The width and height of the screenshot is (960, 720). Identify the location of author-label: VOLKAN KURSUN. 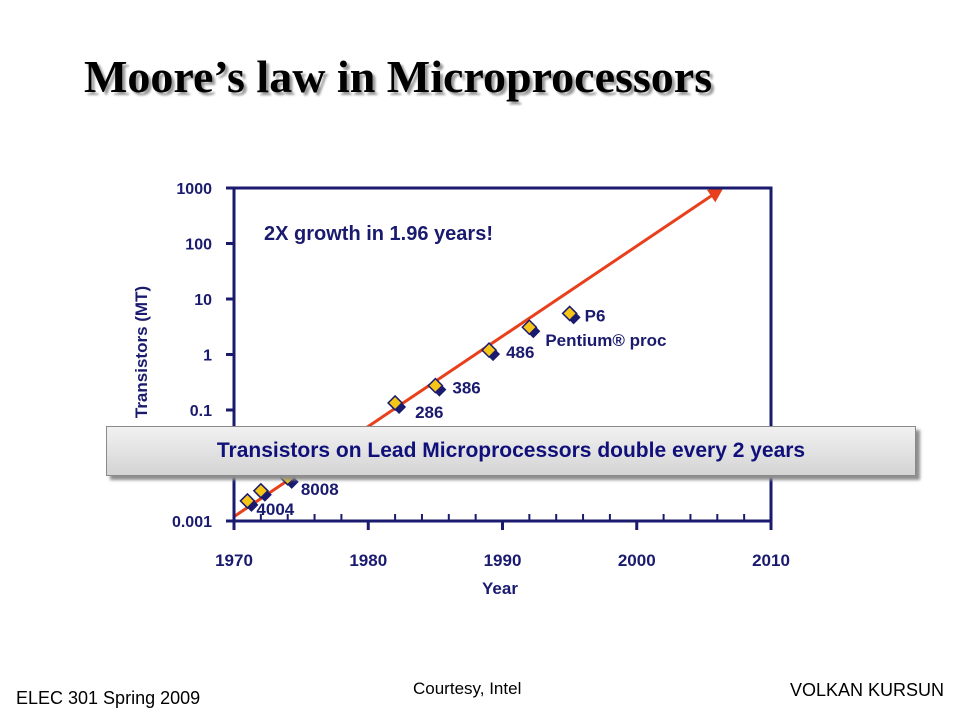
(866, 690).